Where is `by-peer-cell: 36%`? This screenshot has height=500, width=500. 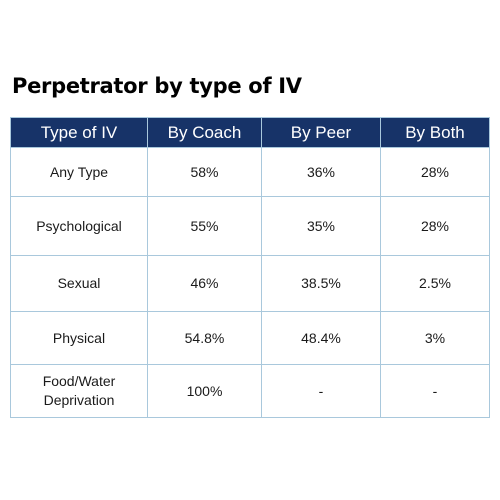 by-peer-cell: 36% is located at coordinates (321, 172).